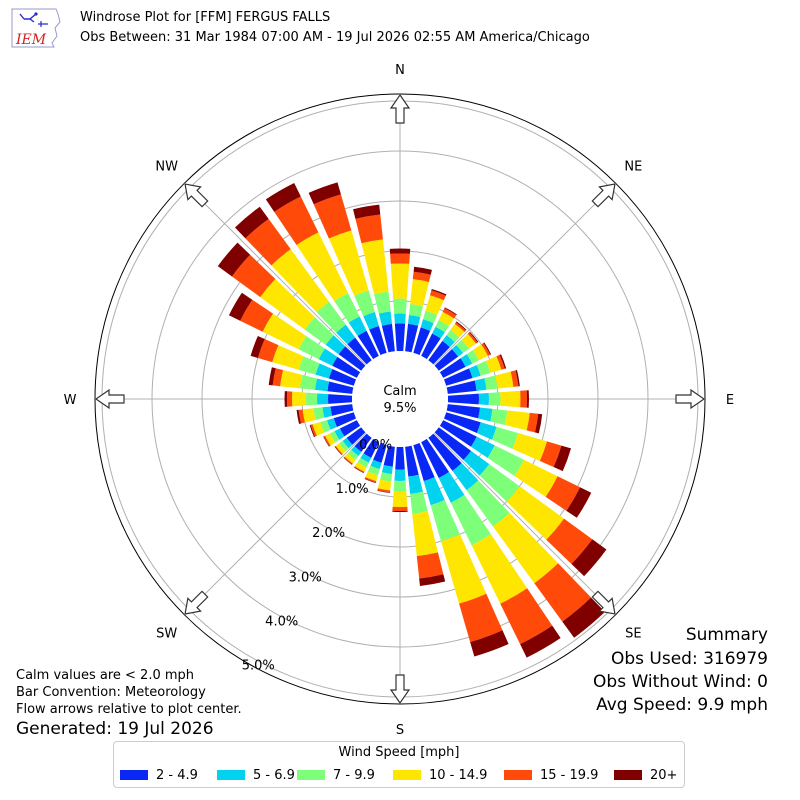  Describe the element at coordinates (166, 633) in the screenshot. I see `compass-label: SW` at that location.